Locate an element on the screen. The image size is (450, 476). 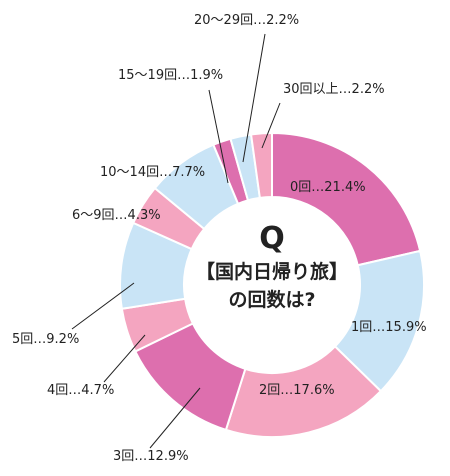
center-subtitle: の回数は? is located at coordinates (271, 299).